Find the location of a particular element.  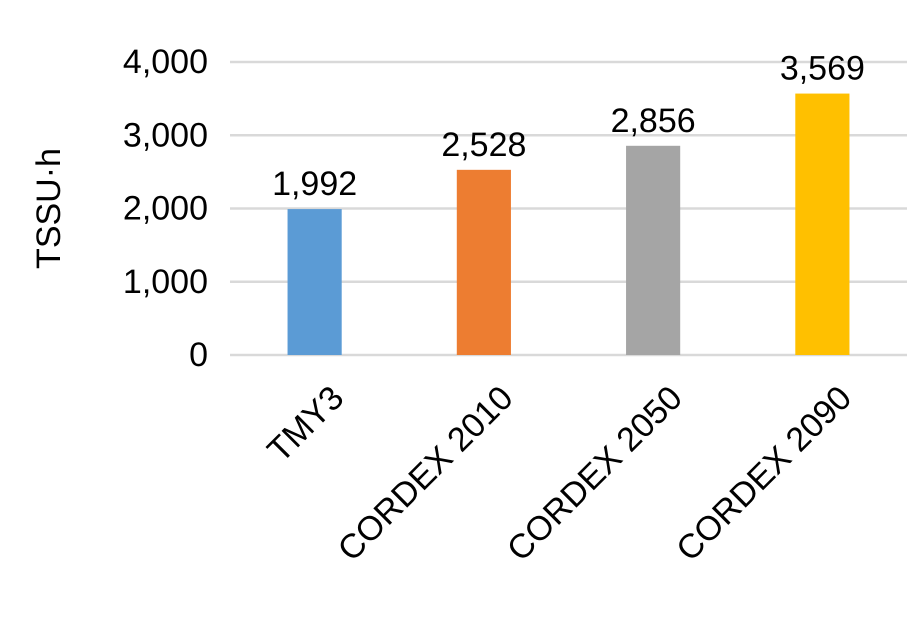

y-tick-label: 4,000 is located at coordinates (165, 62).